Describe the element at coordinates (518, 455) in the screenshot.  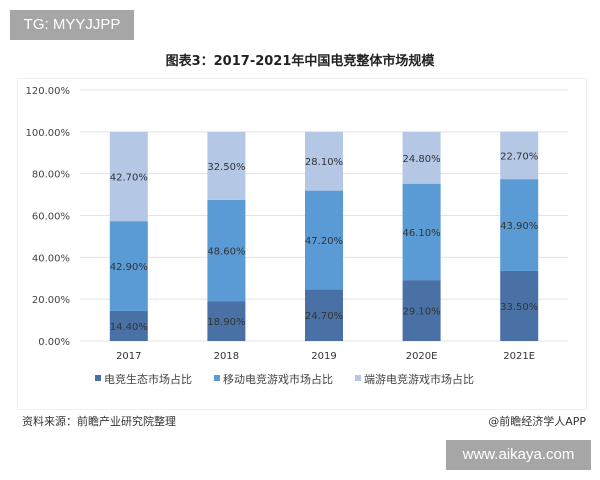
I see `watermark: www.aikaya.com` at that location.